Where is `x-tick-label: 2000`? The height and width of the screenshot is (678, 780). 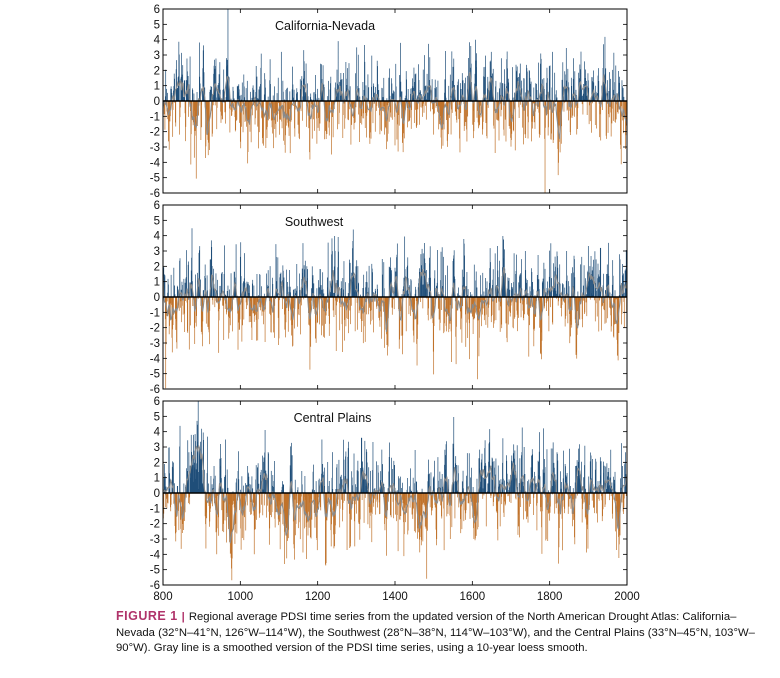 x-tick-label: 2000 is located at coordinates (627, 597).